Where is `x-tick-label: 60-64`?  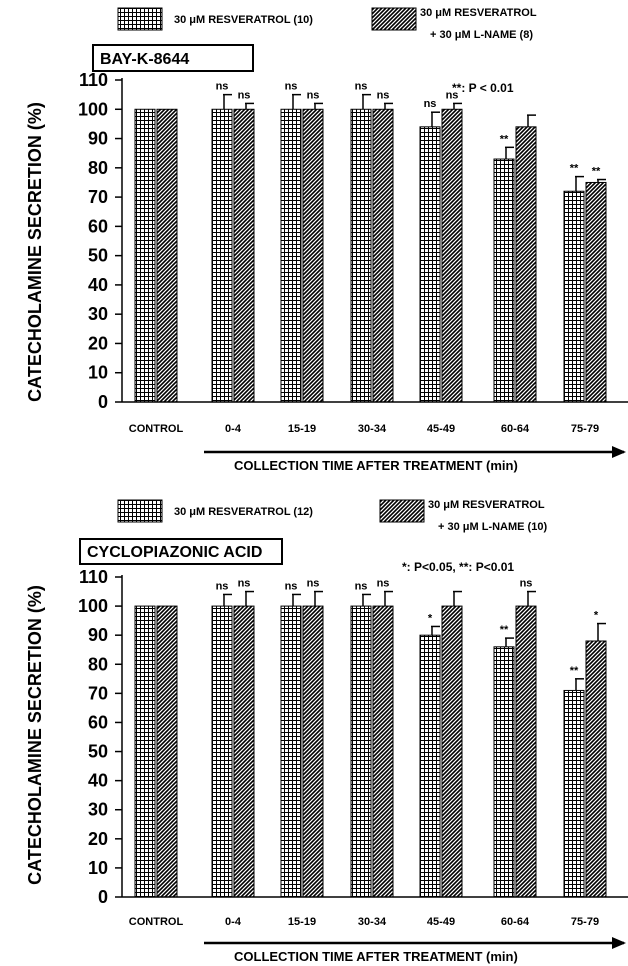 x-tick-label: 60-64 is located at coordinates (515, 429).